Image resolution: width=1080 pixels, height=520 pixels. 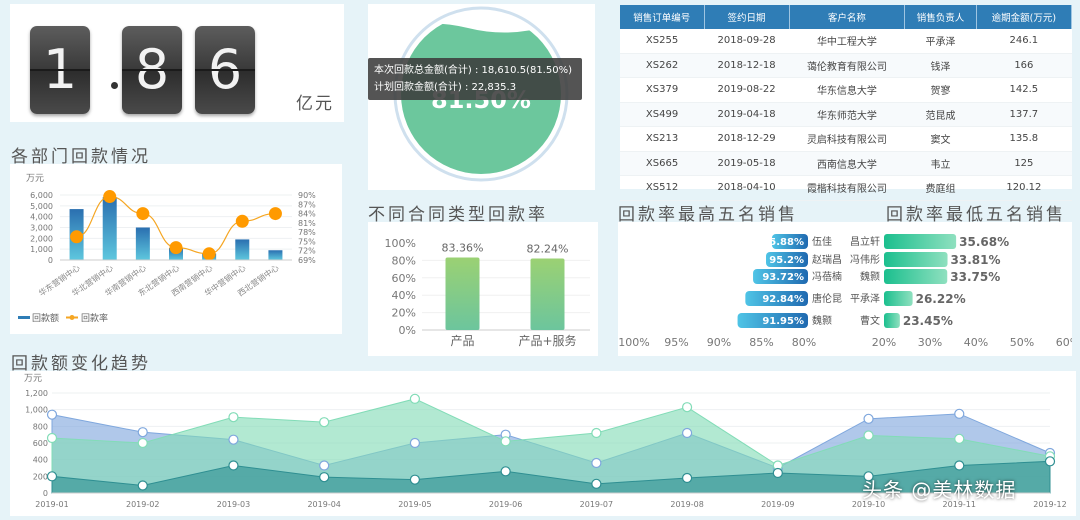 I want to click on bottom-name-label: 平承泽, so click(x=865, y=299).